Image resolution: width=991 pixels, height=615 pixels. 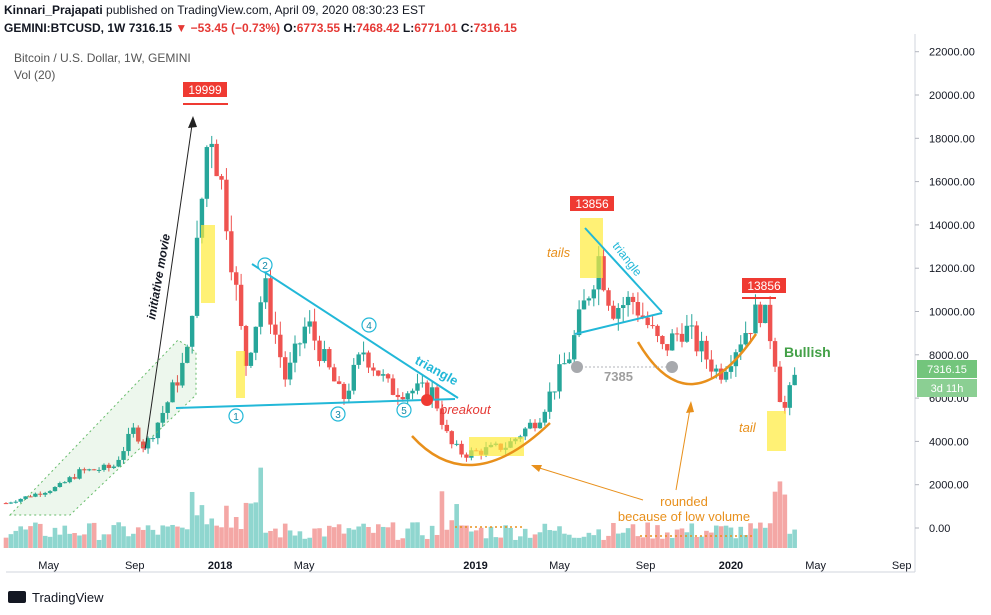 I want to click on volume-indicator-label: Vol (20), so click(x=35, y=75).